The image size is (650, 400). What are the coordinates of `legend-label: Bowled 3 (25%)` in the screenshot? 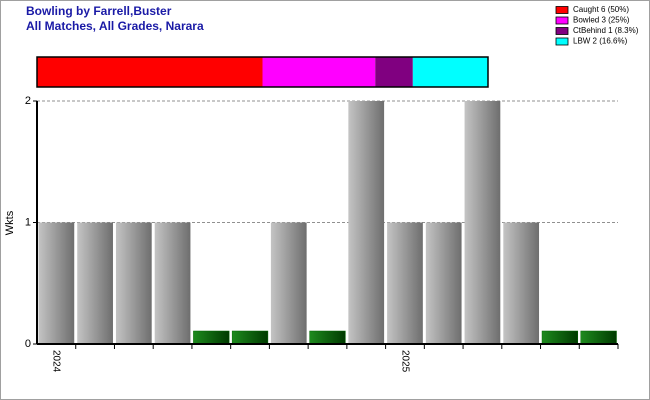 It's located at (601, 20).